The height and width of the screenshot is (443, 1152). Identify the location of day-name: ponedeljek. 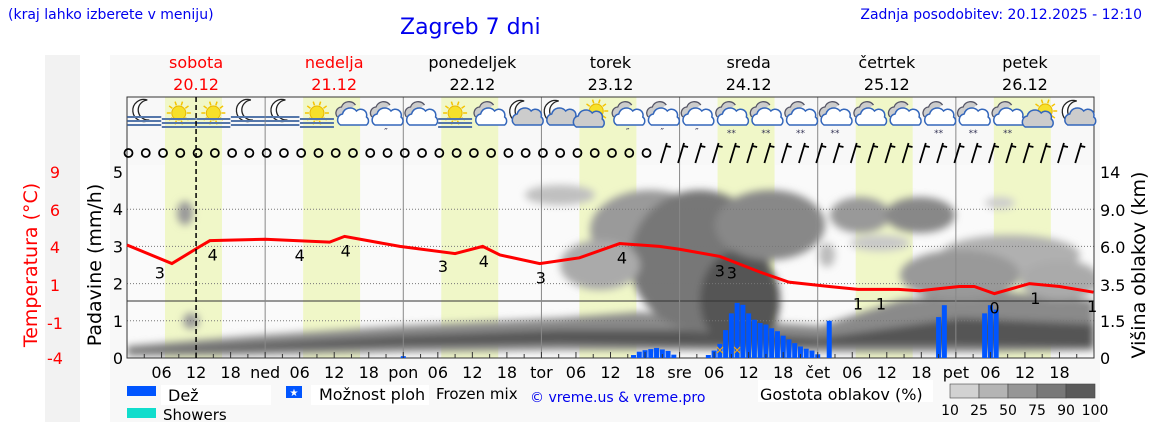
(472, 62).